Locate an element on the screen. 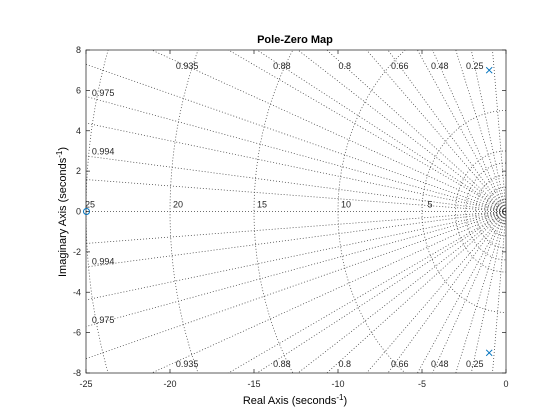  y-axis-label-tail: ) is located at coordinates (63, 149).